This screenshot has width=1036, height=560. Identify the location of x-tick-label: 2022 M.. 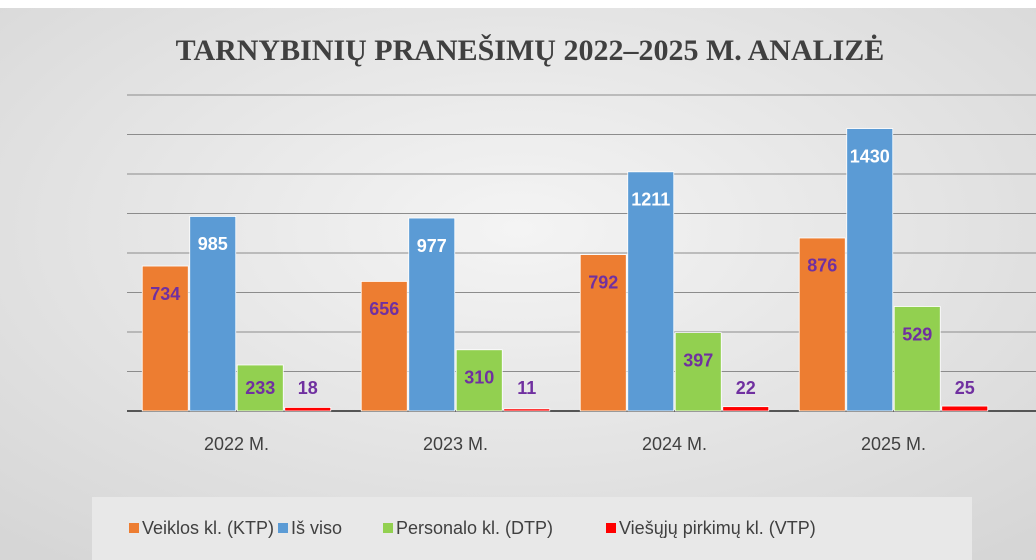
(236, 444).